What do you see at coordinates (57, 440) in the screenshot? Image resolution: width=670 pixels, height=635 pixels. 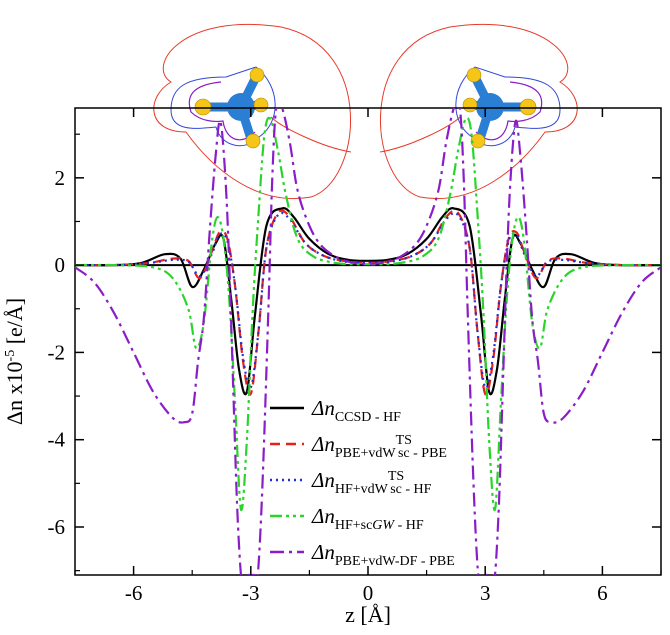 I see `y-tick-label: -4` at bounding box center [57, 440].